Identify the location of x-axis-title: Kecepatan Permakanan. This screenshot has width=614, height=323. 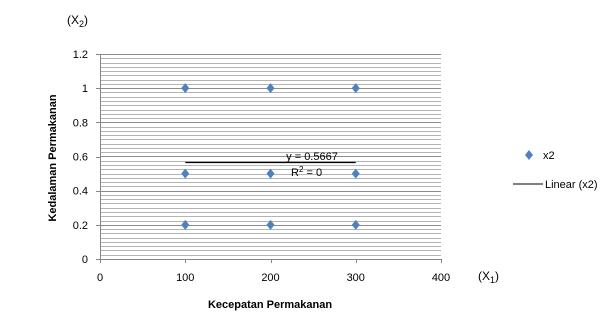
(270, 305).